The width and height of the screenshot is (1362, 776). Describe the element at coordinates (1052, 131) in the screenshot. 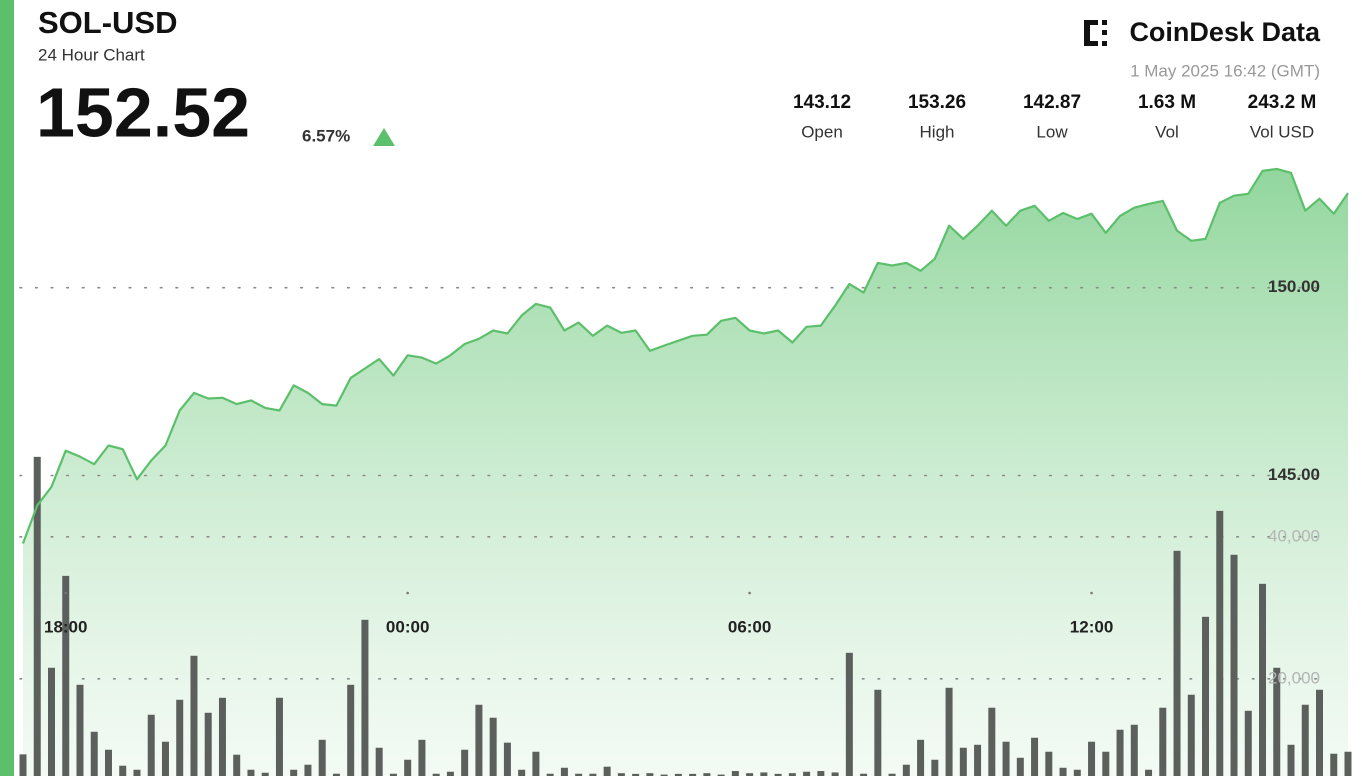

I see `stat-label: Low` at that location.